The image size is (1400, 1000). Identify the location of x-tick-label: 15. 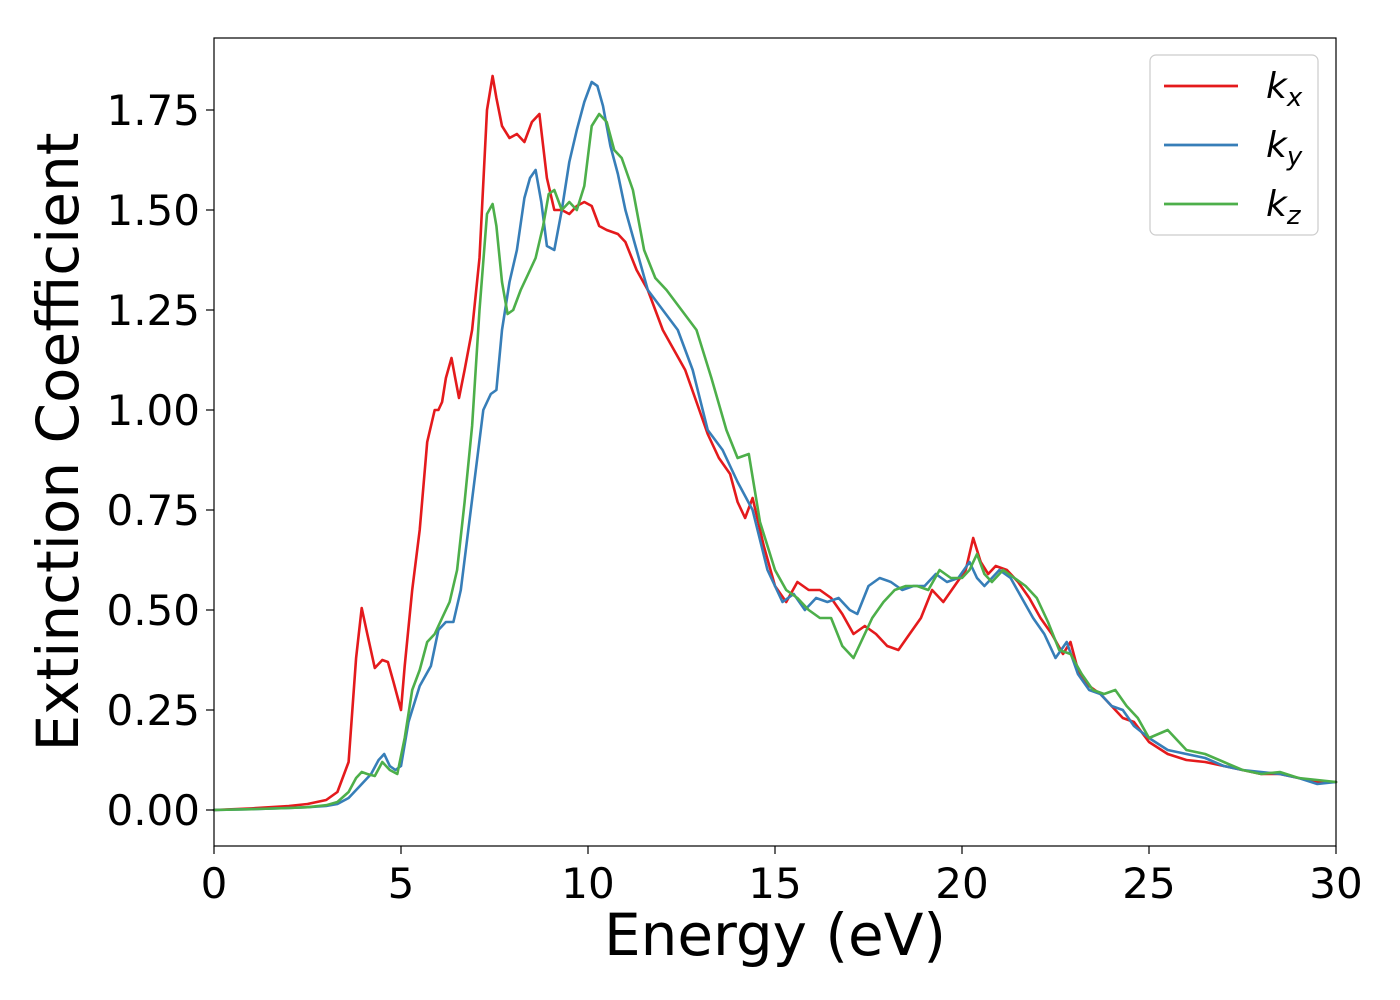
(774, 883).